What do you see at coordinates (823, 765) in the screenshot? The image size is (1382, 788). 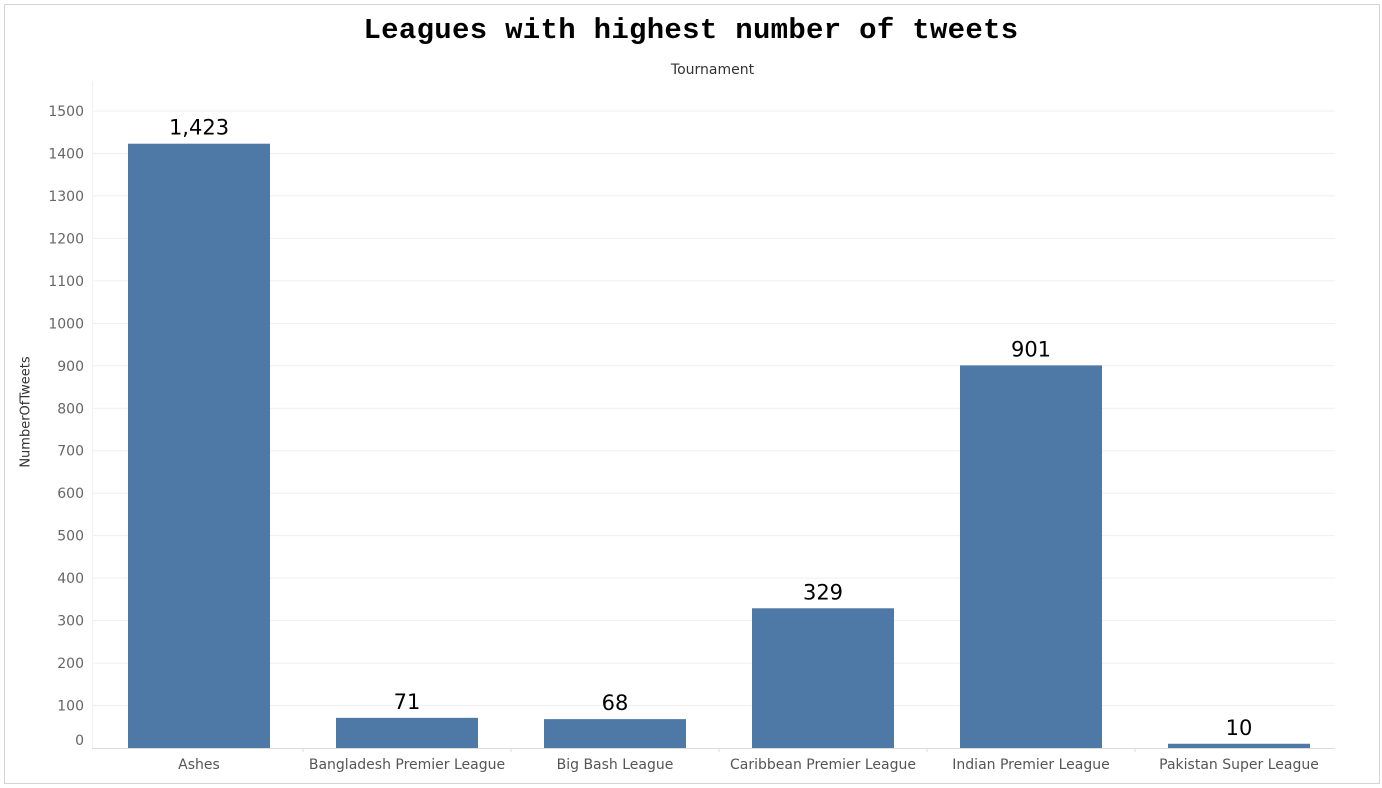 I see `x-tick-label: Caribbean Premier League` at bounding box center [823, 765].